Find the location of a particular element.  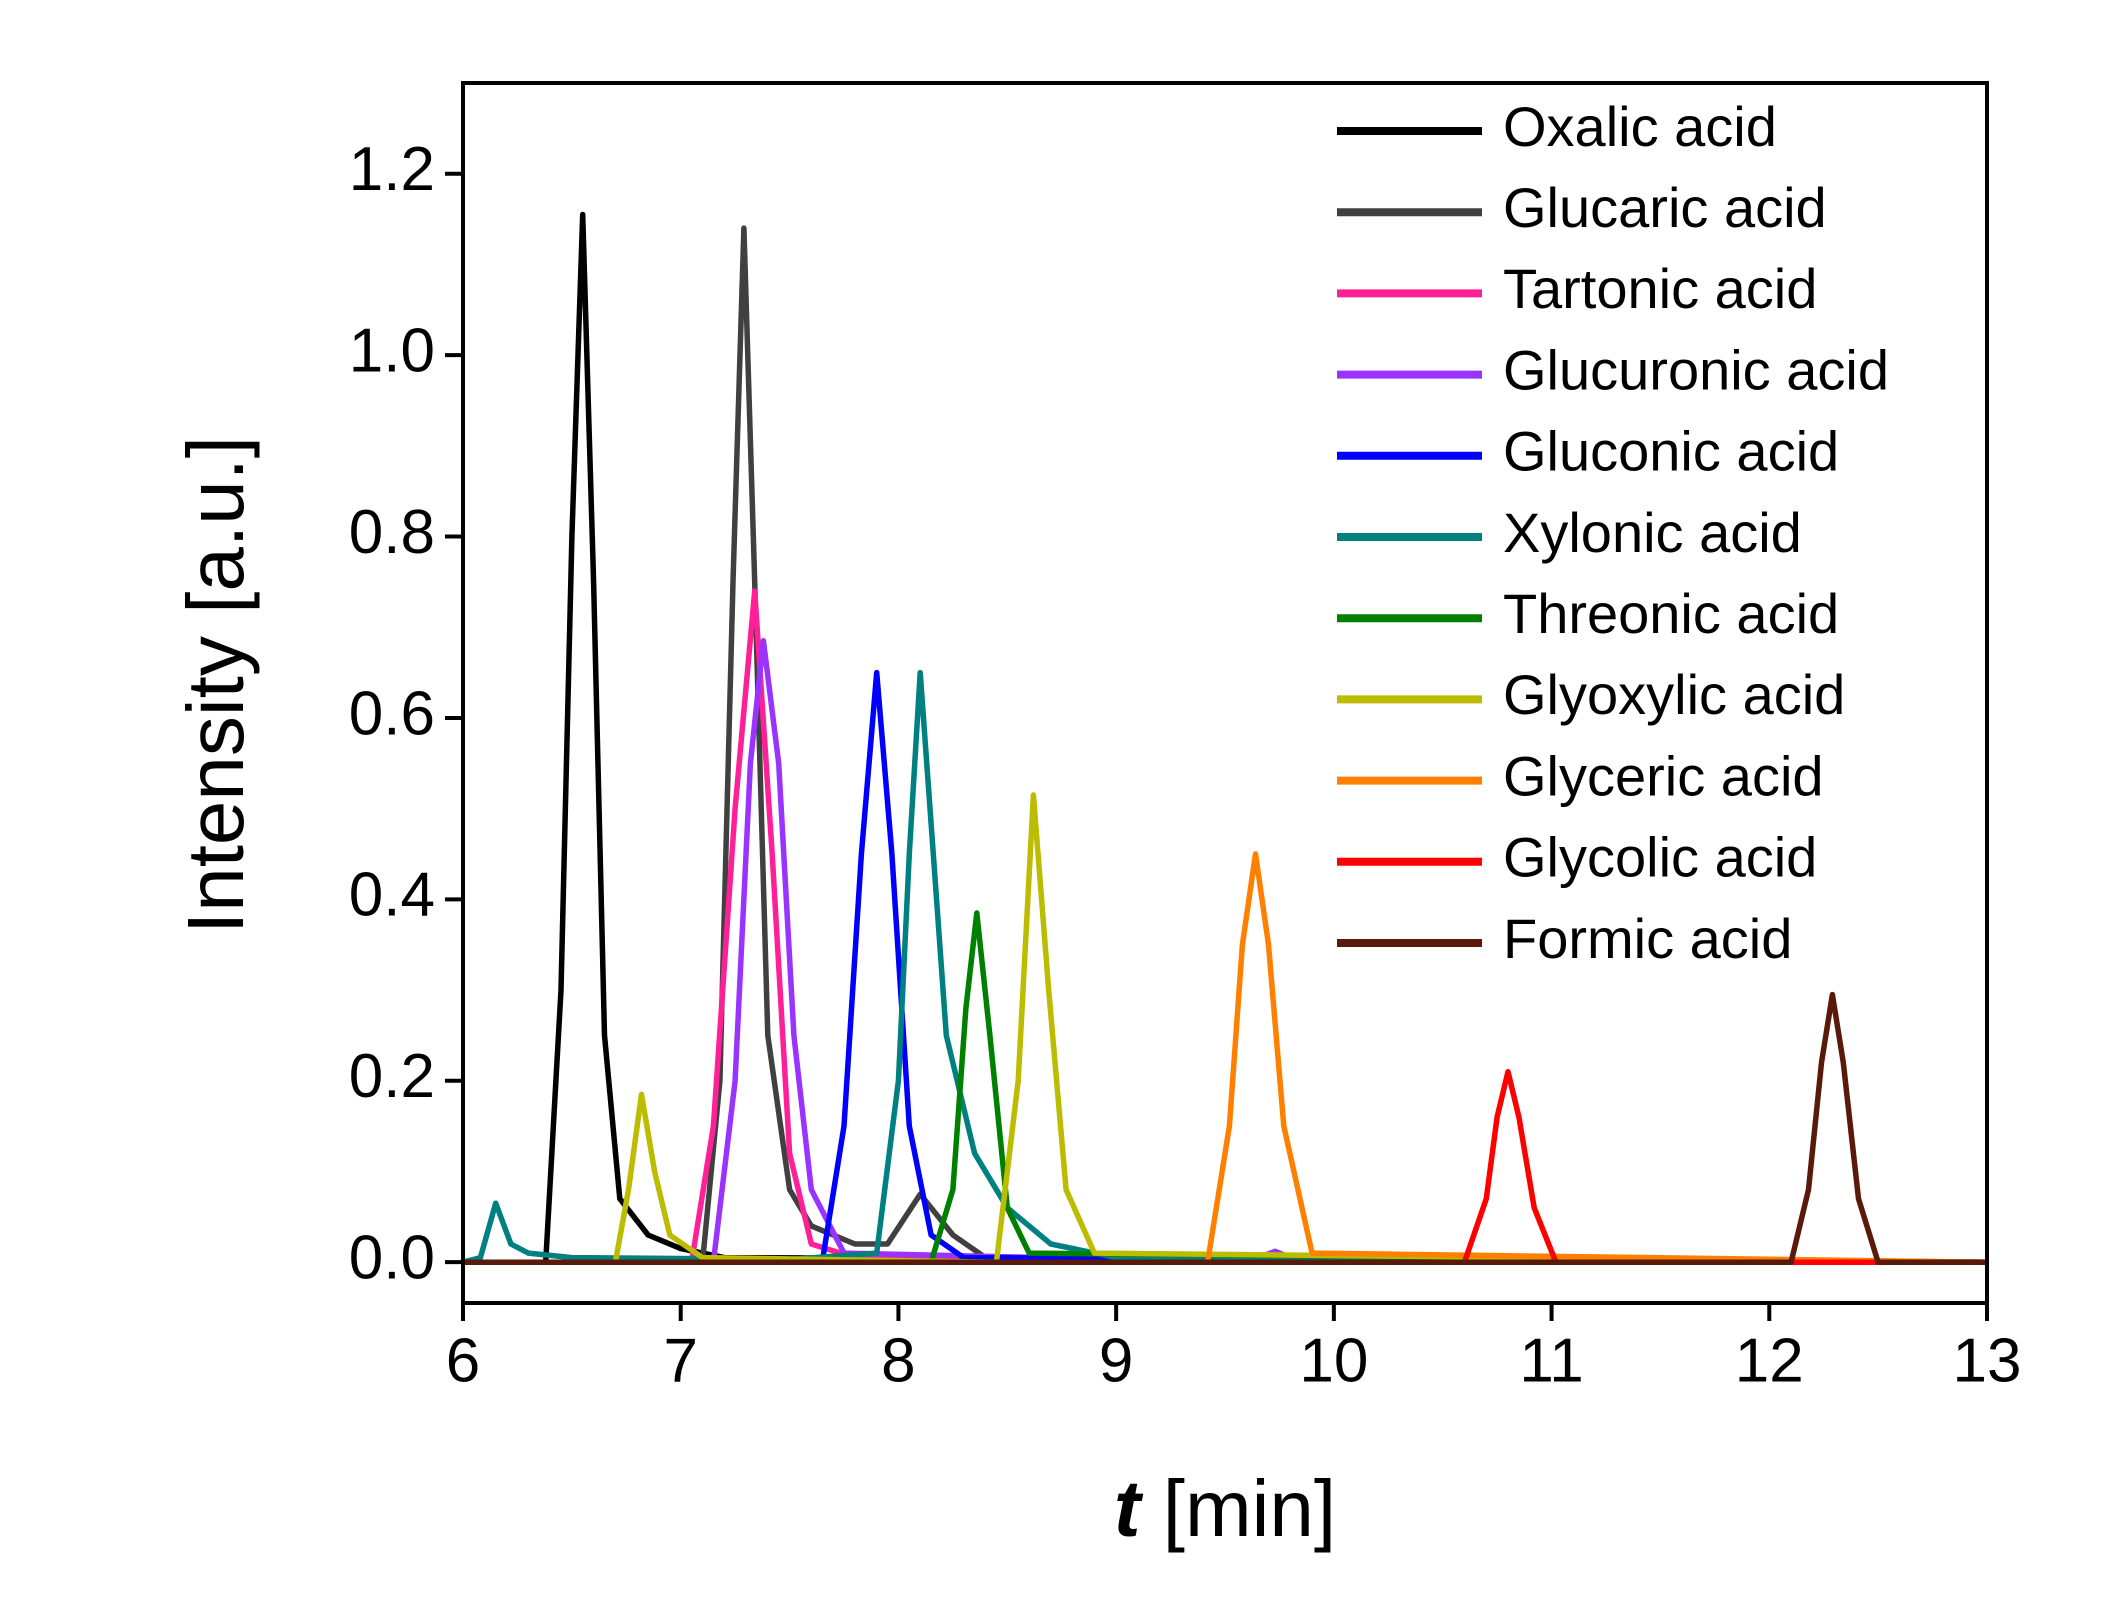

x-tick-label: 9 is located at coordinates (1116, 1360).